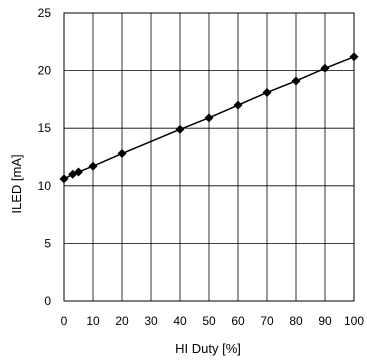 This screenshot has width=367, height=363. What do you see at coordinates (16, 183) in the screenshot?
I see `y-axis-title: ILED [mA]` at bounding box center [16, 183].